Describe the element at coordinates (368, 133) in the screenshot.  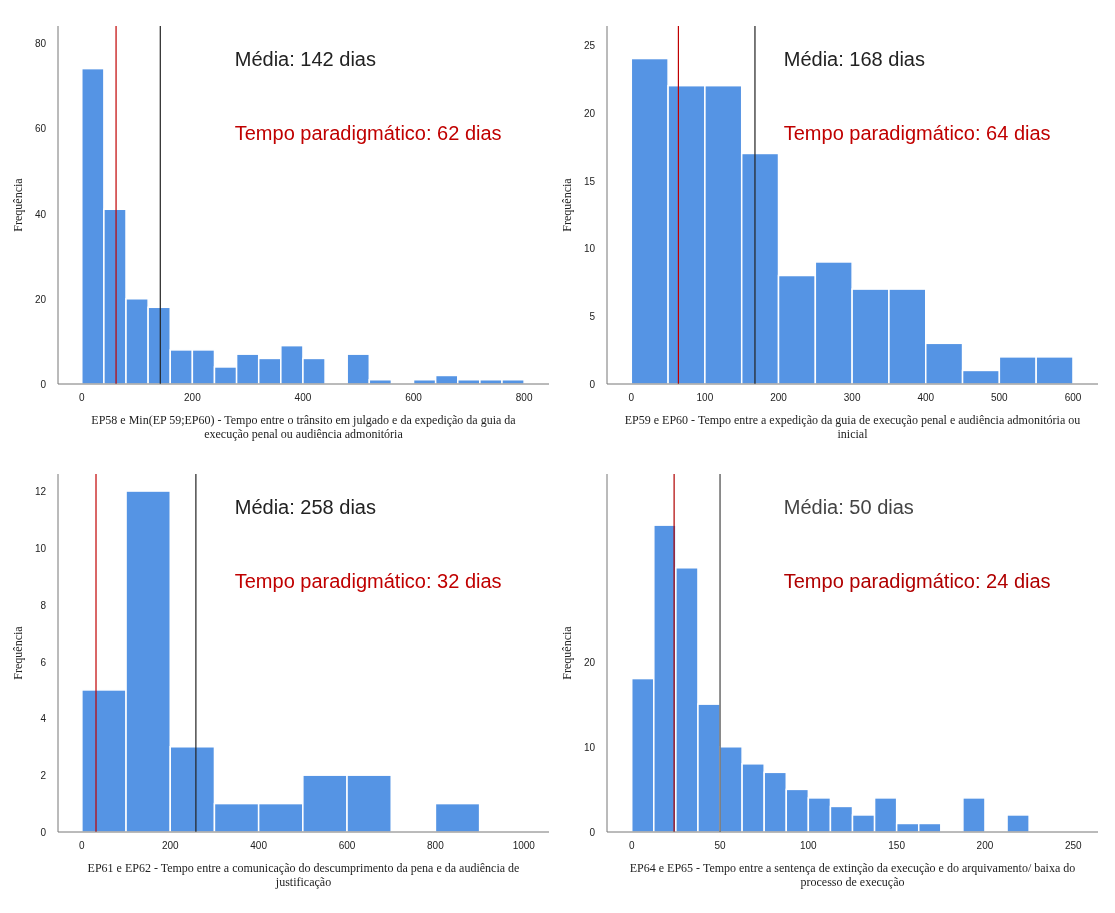
I see `ref-line-label: Tempo paradigmático: 62 dias` at that location.